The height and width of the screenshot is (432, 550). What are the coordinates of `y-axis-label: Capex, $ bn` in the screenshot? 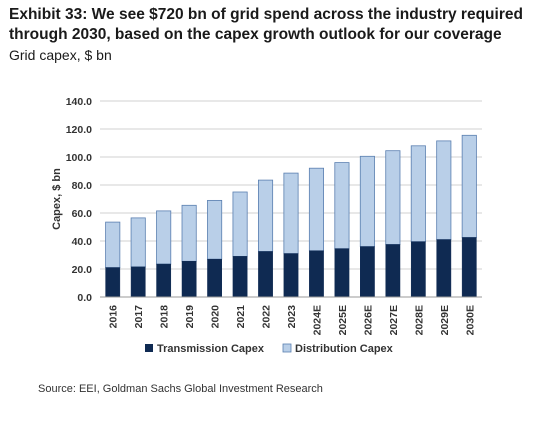 It's located at (57, 199).